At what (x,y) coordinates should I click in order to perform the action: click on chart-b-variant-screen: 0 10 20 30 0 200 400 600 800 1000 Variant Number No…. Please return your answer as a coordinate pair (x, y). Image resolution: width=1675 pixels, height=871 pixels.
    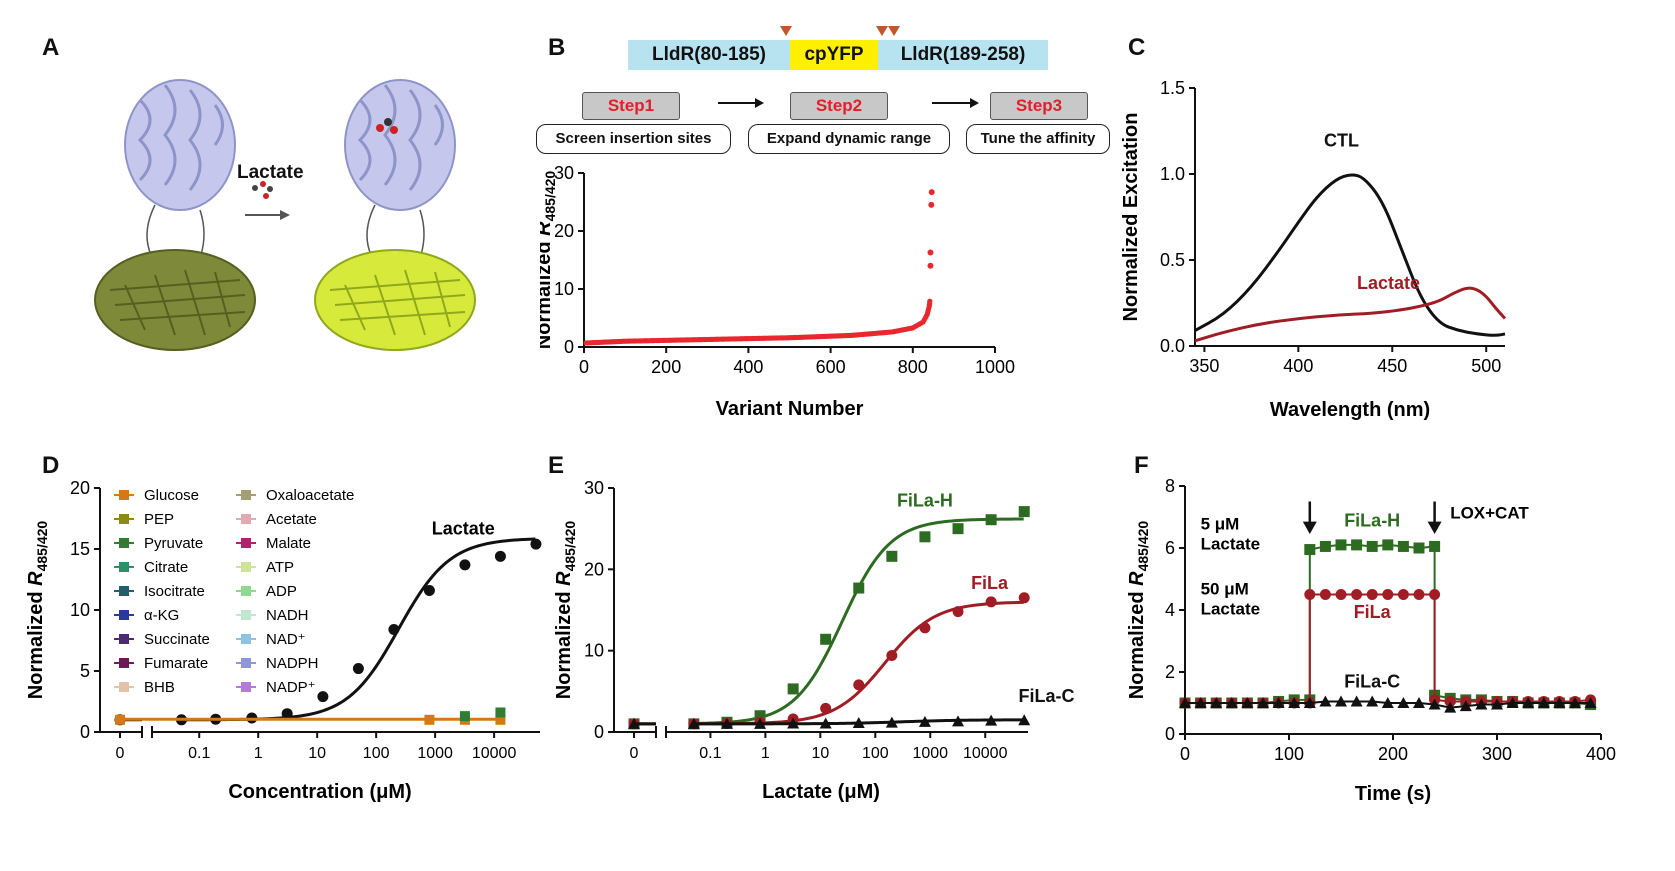
    Looking at the image, I should click on (777, 292).